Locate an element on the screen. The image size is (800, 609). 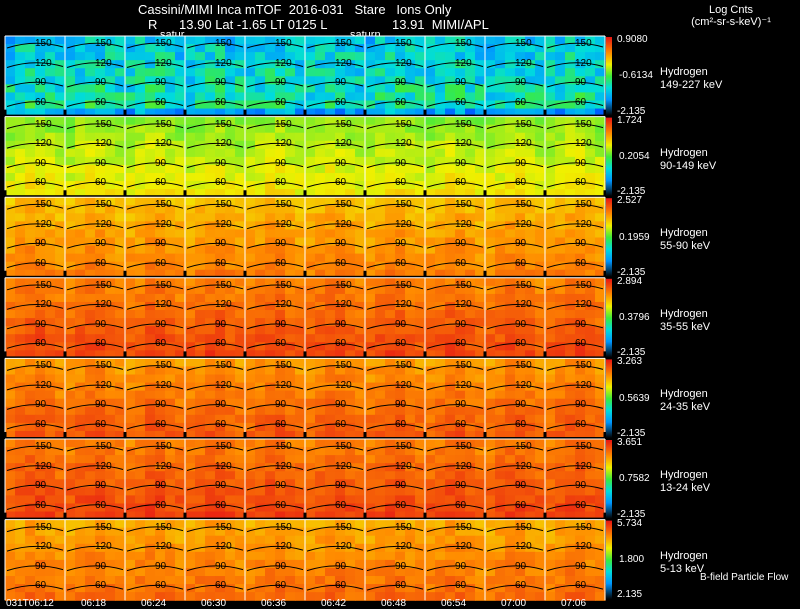
colorbar is located at coordinates (609, 157).